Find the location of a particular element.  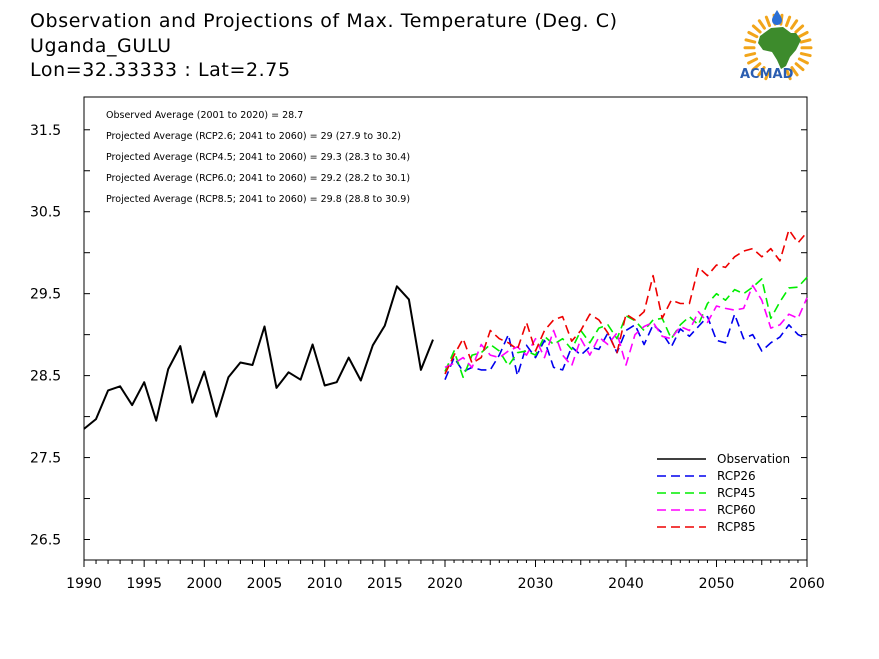

series-line-rcp60 is located at coordinates (626, 326).